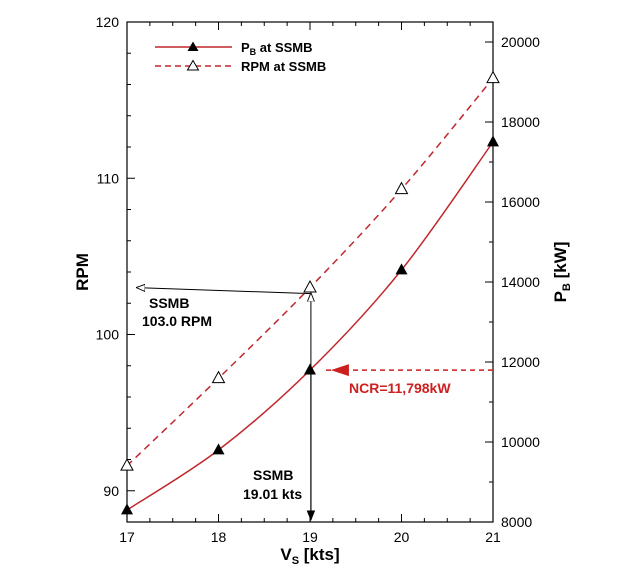 The width and height of the screenshot is (636, 578). What do you see at coordinates (400, 388) in the screenshot?
I see `ncr-annotation-label: NCR=11,798kW` at bounding box center [400, 388].